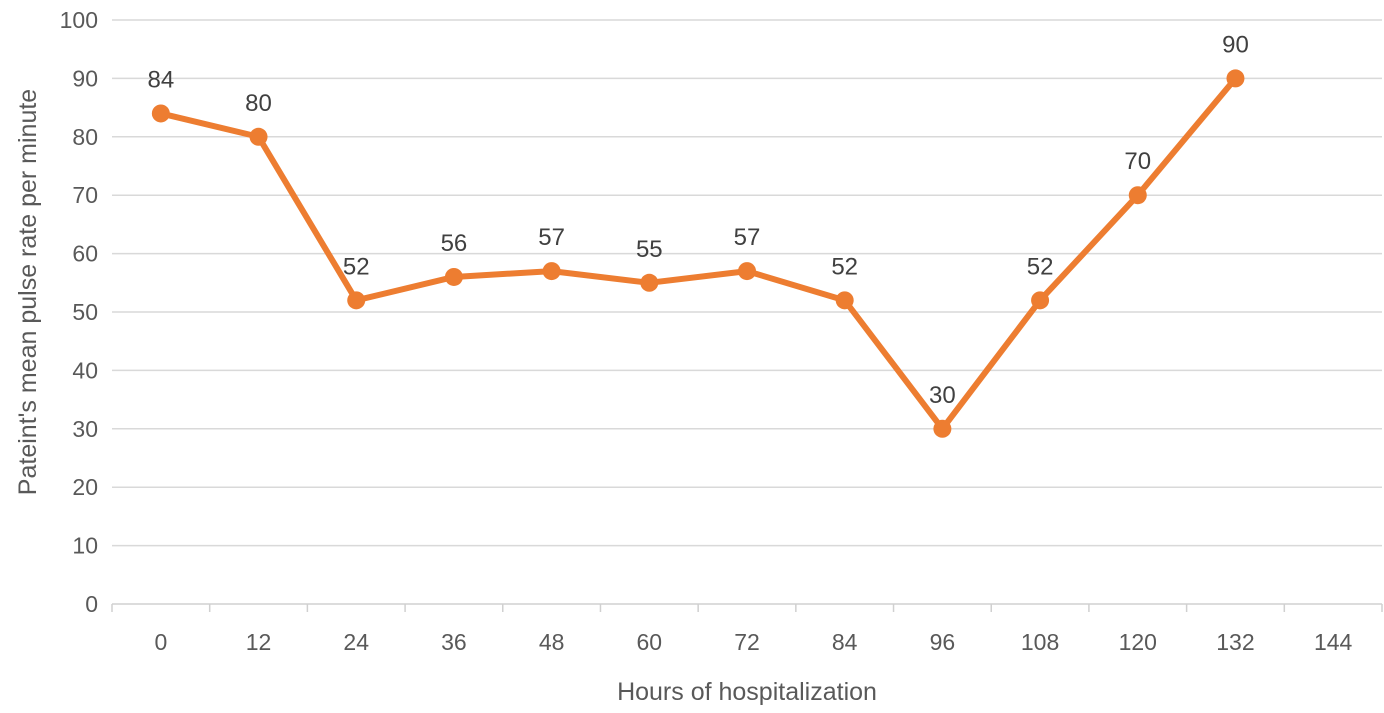  Describe the element at coordinates (85, 254) in the screenshot. I see `y-tick-label: 60` at that location.